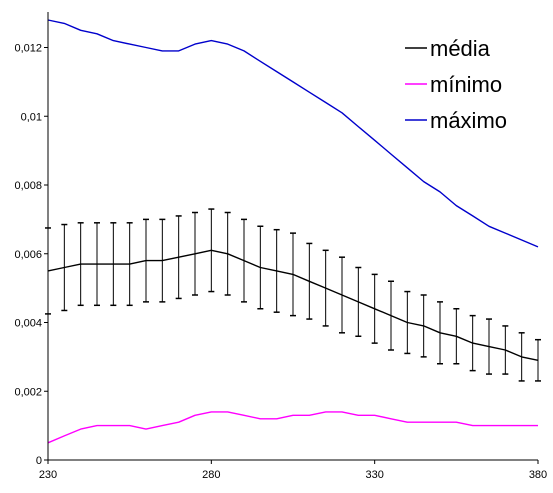 The width and height of the screenshot is (553, 493). I want to click on x-tick-label: 280, so click(211, 475).